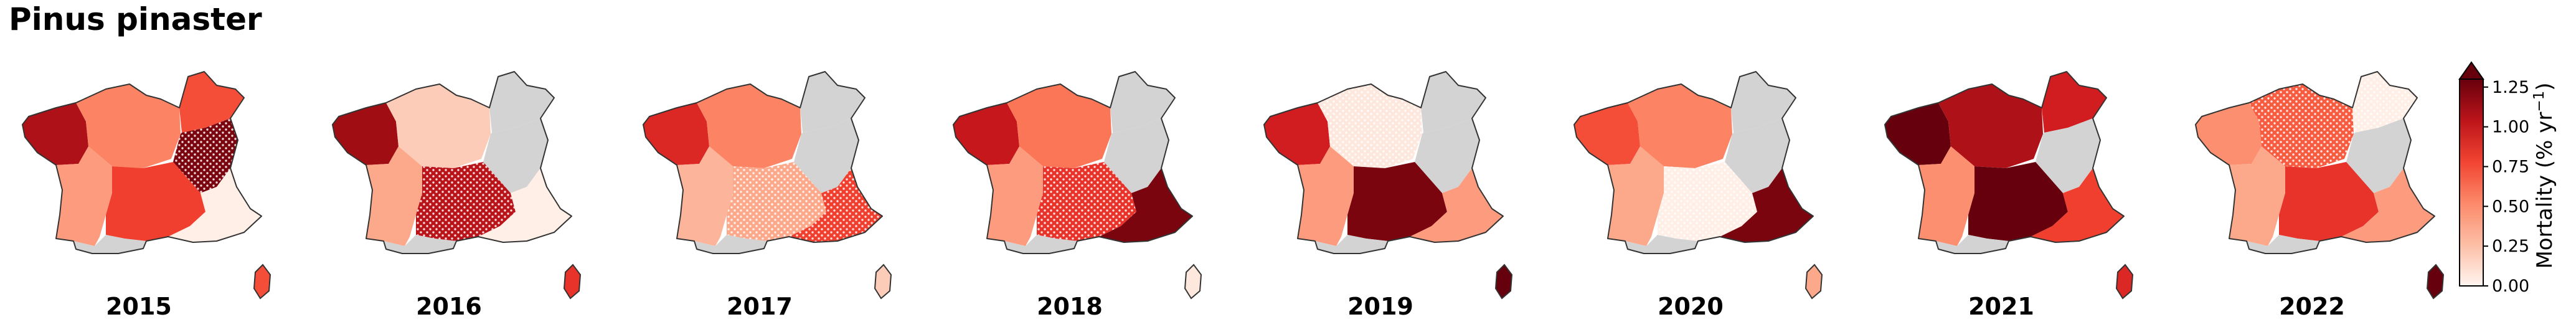 This screenshot has height=332, width=2576. I want to click on map-panel-2015: 2015, so click(146, 195).